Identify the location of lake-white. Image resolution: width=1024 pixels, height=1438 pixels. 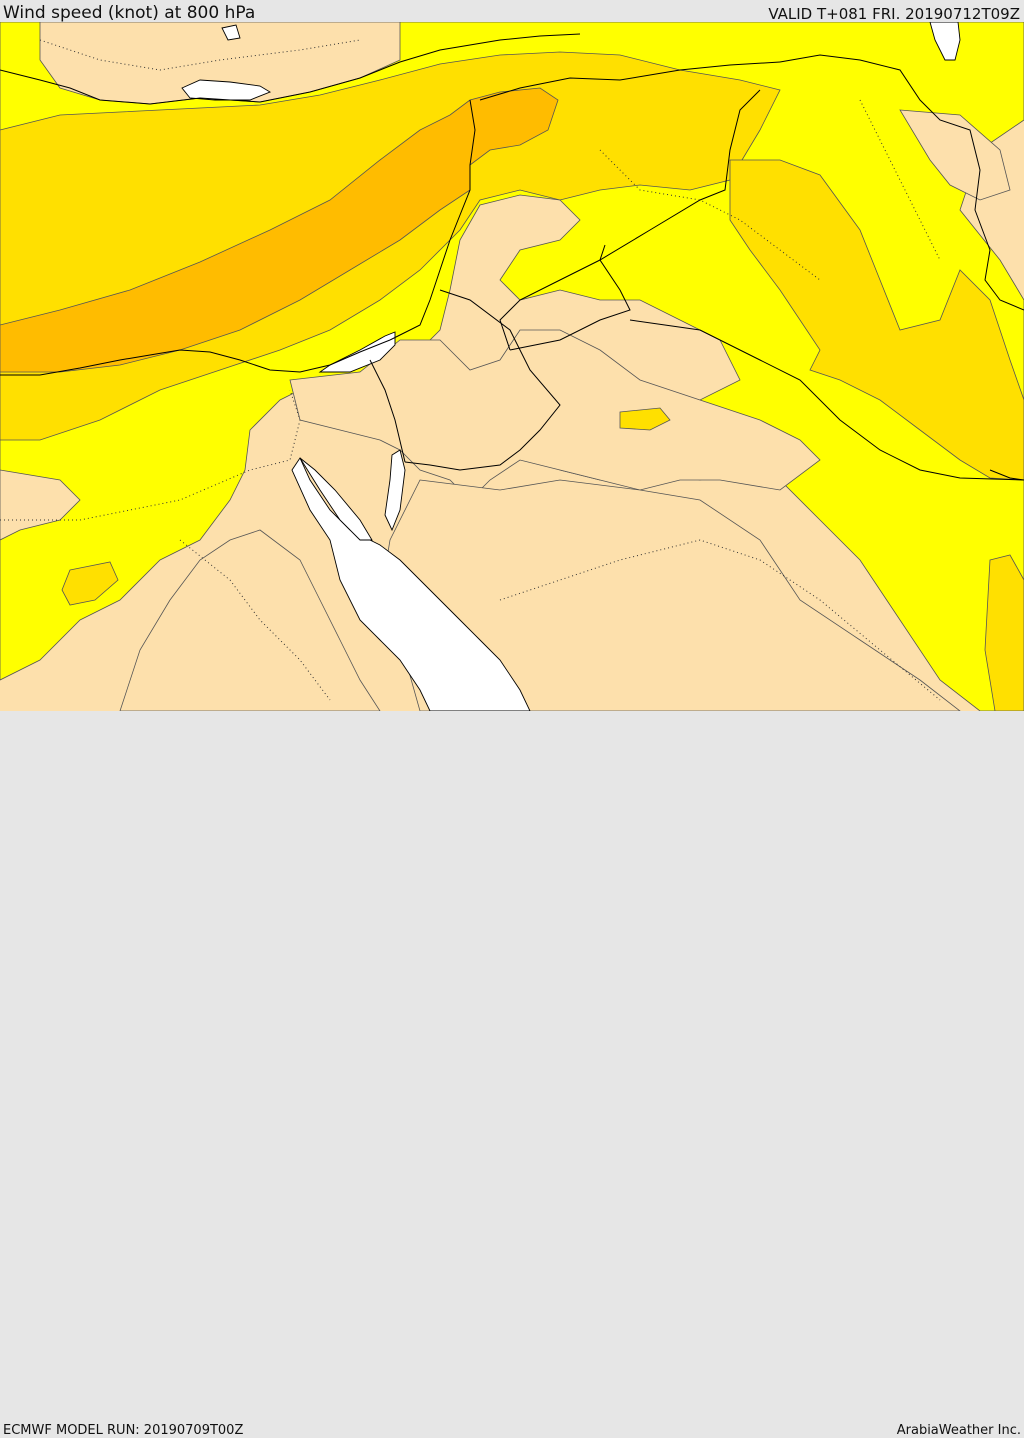
(231, 32).